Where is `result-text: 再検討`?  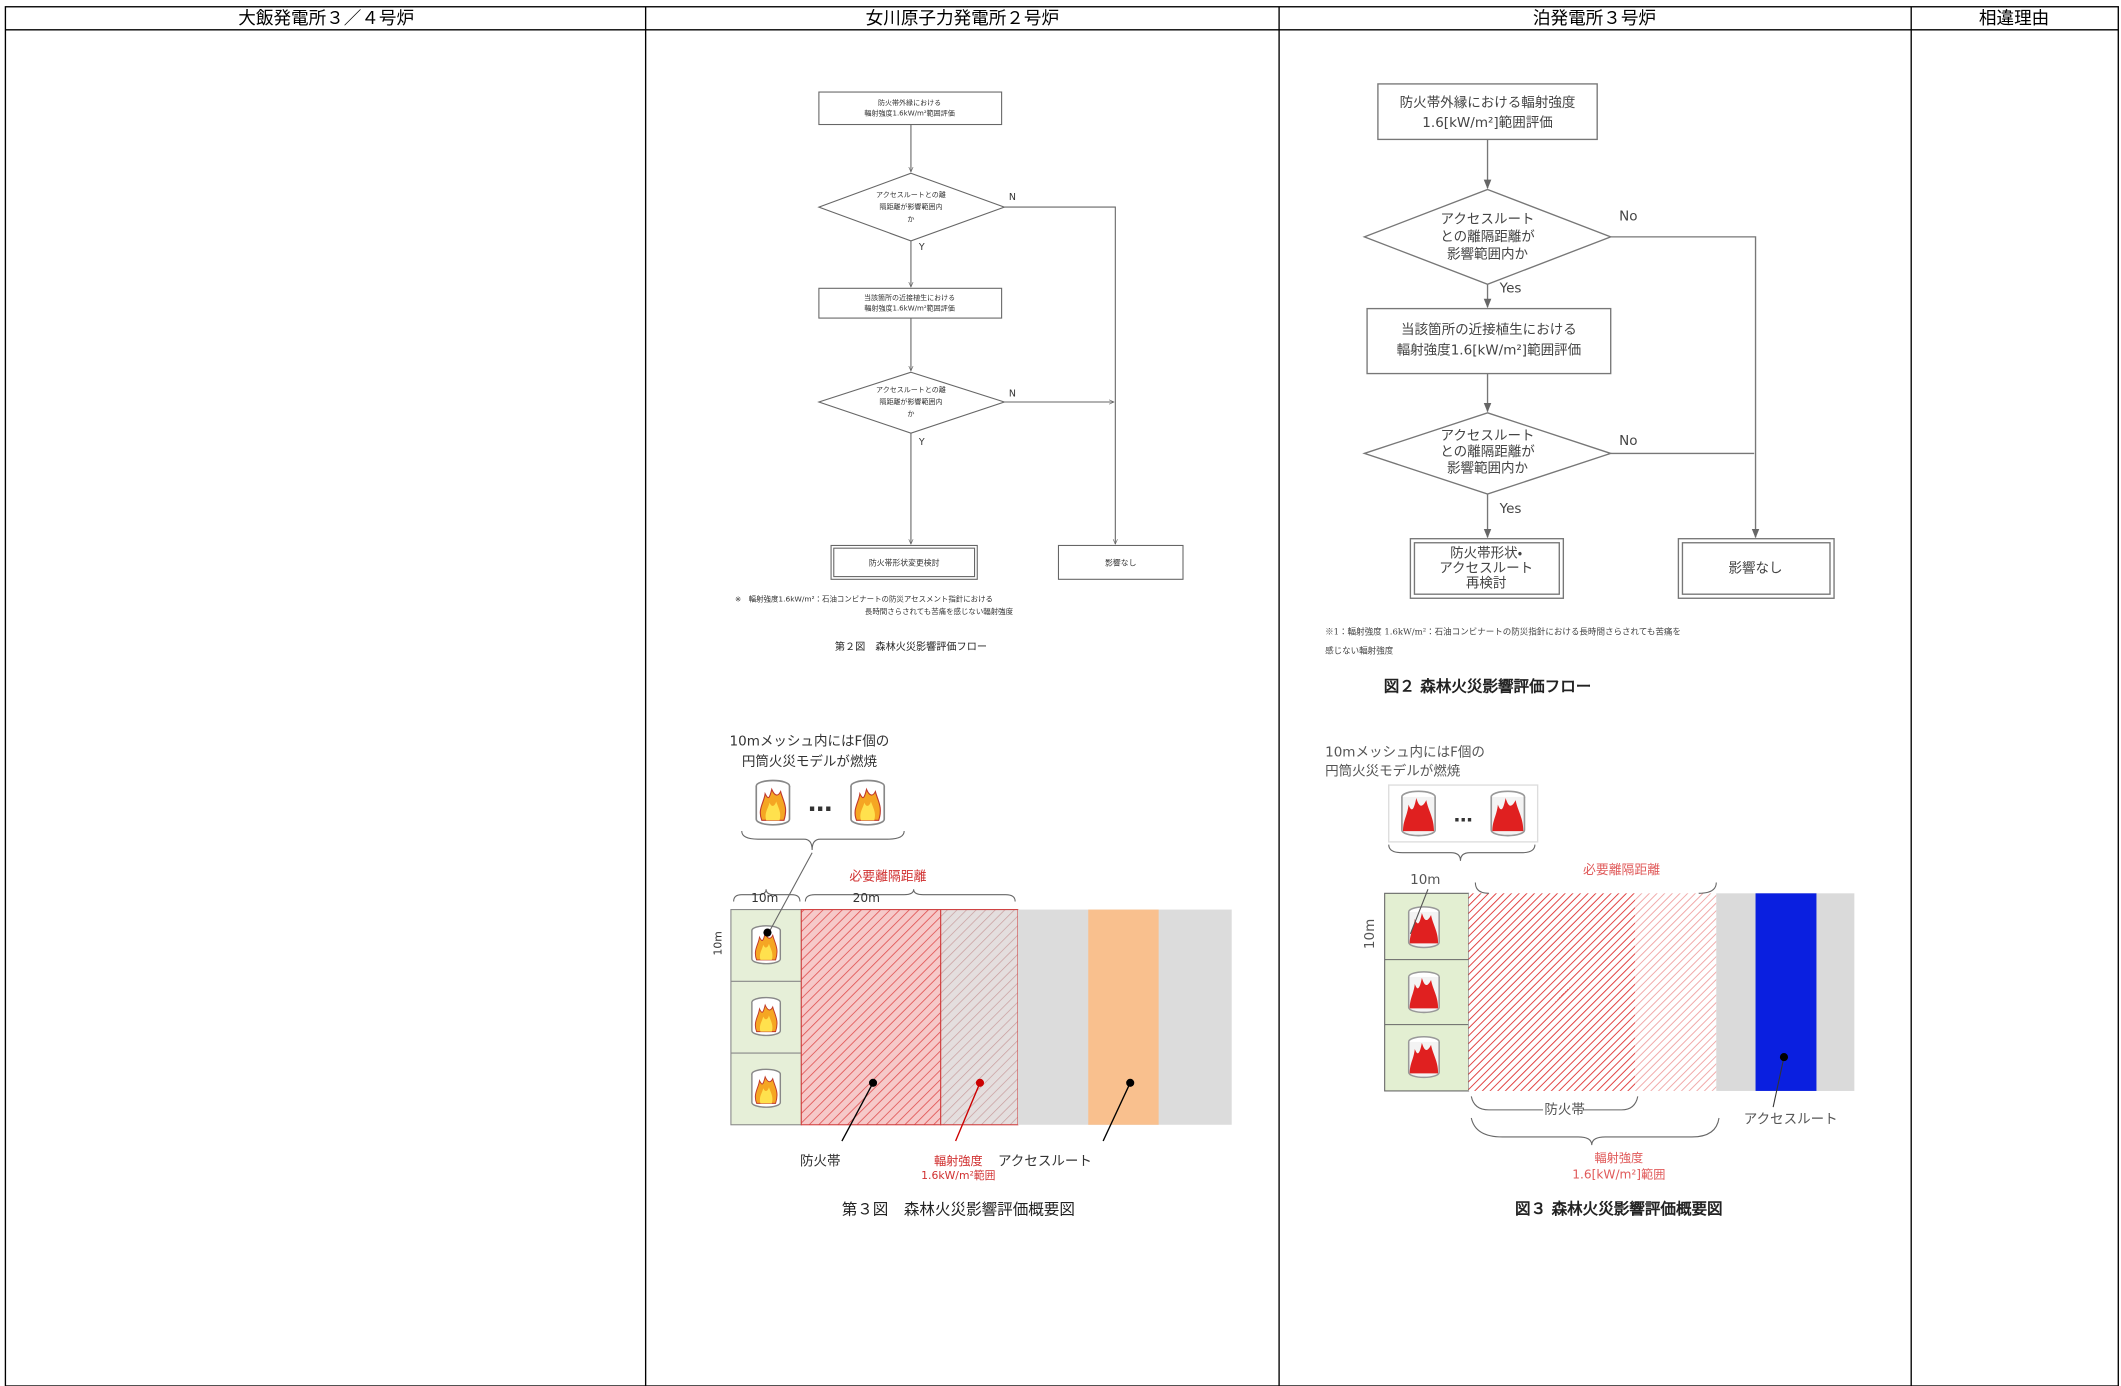
result-text: 再検討 is located at coordinates (1486, 583).